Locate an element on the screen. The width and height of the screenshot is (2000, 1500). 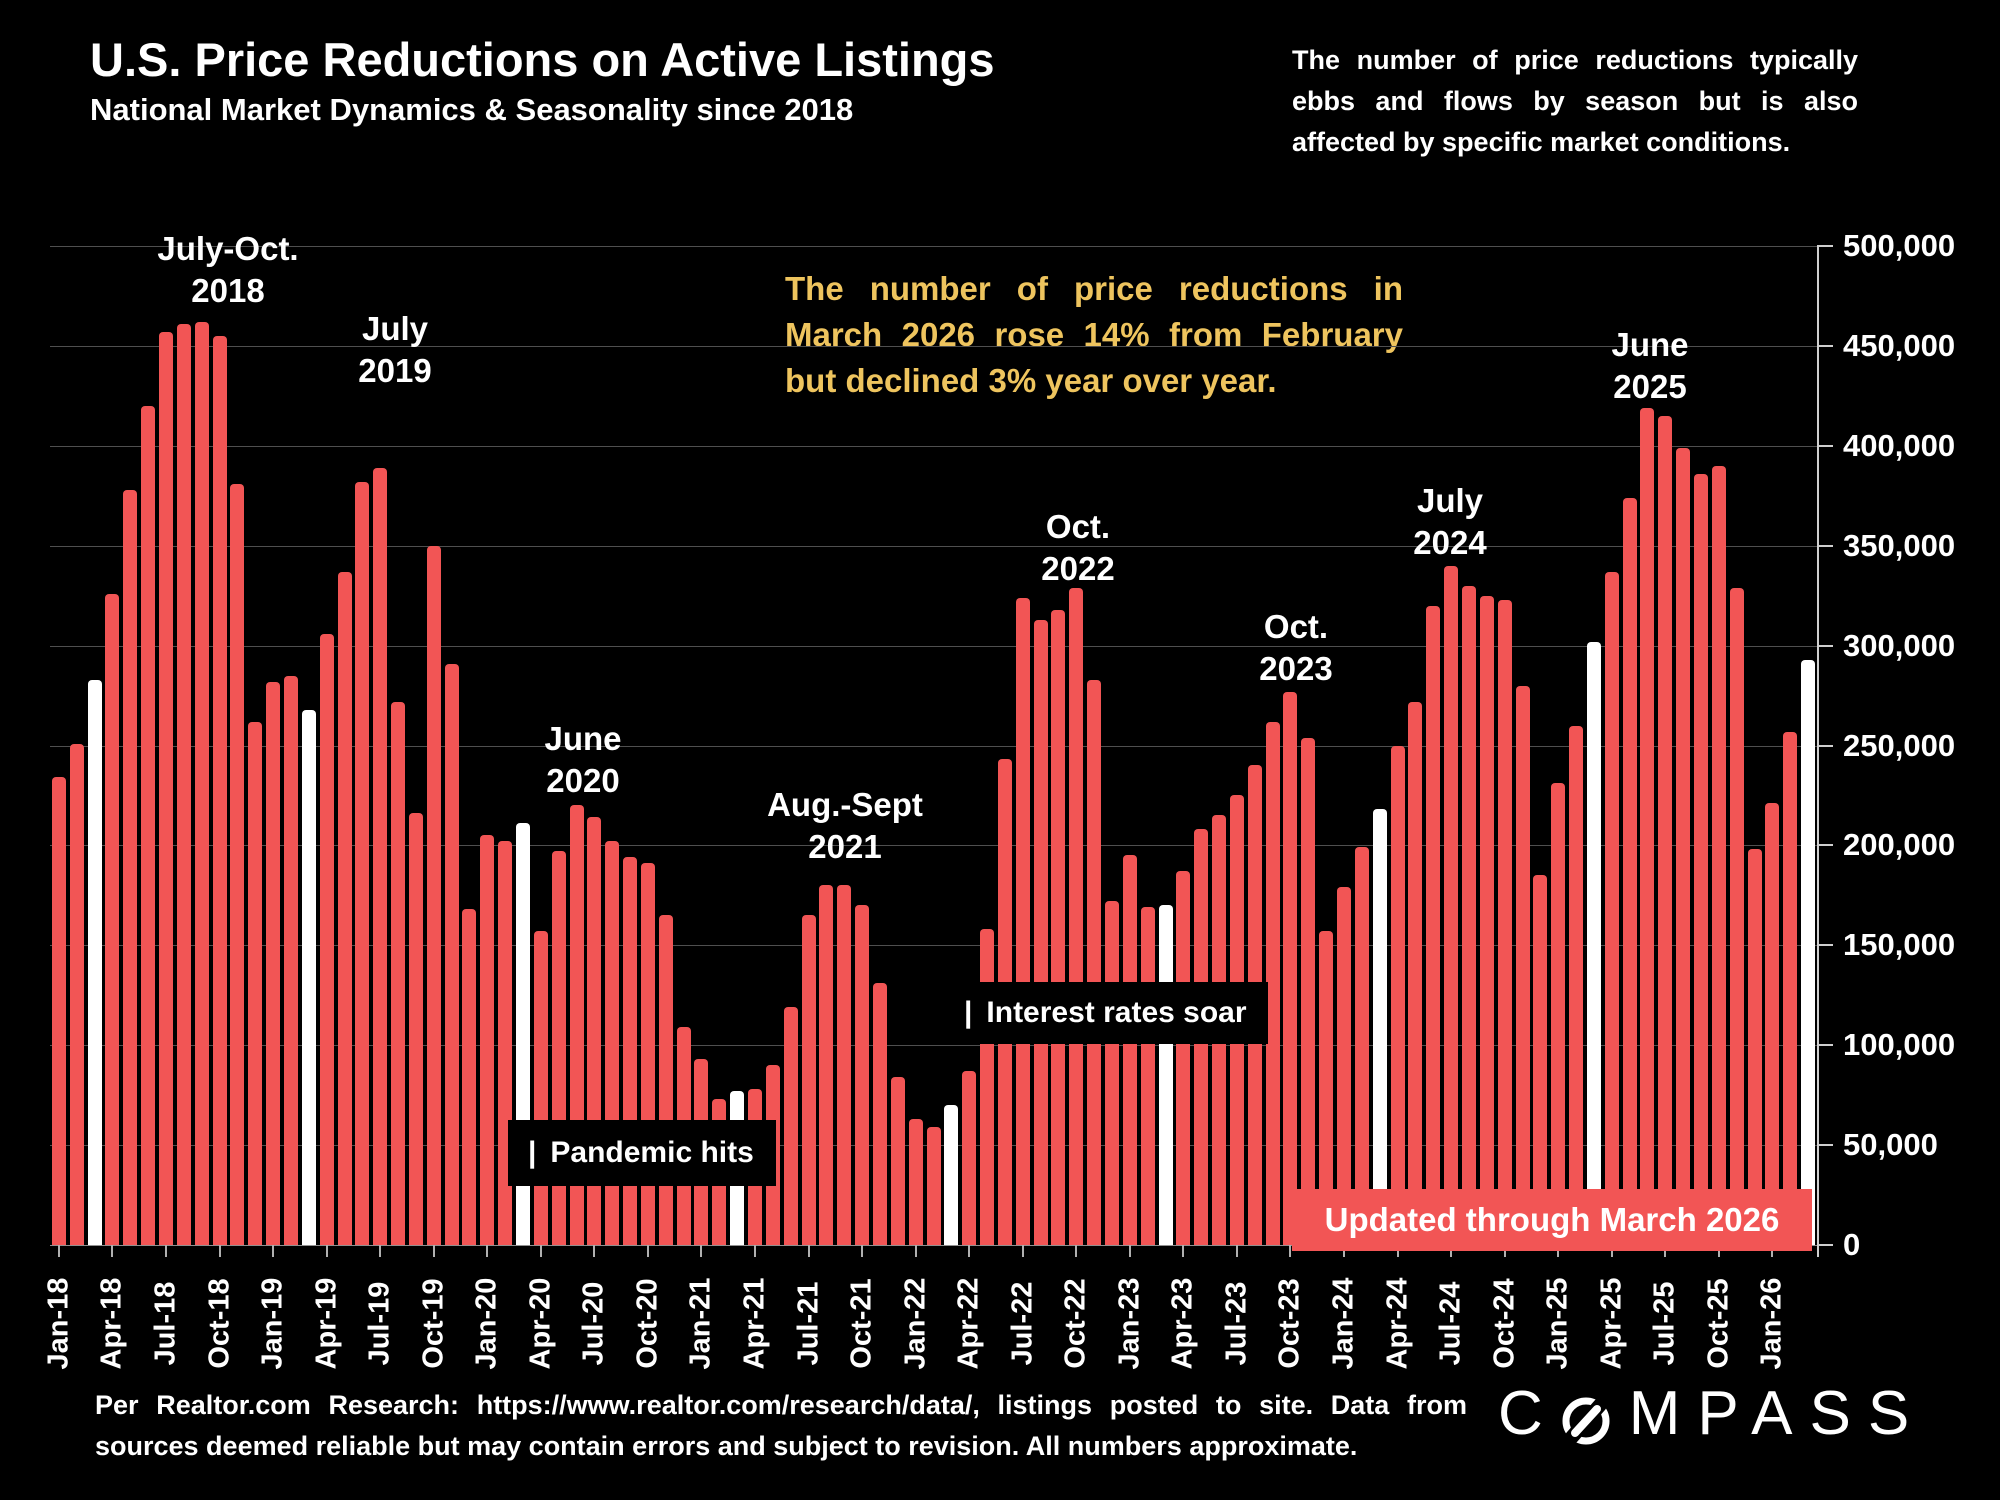
peak-annotation-line: 2023 is located at coordinates (1296, 668).